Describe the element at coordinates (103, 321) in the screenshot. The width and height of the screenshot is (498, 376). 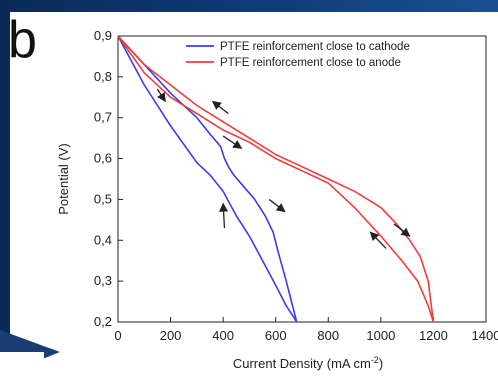
I see `y-tick-label: 0,2` at that location.